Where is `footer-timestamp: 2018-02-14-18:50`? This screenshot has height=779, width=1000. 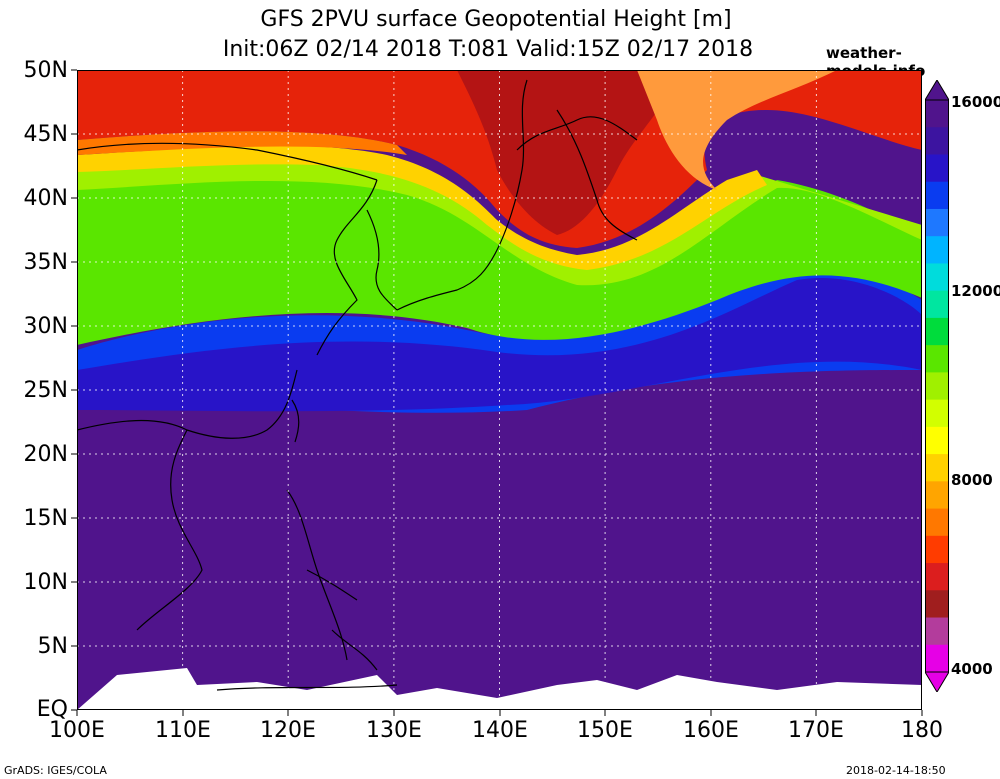
footer-timestamp: 2018-02-14-18:50 is located at coordinates (896, 770).